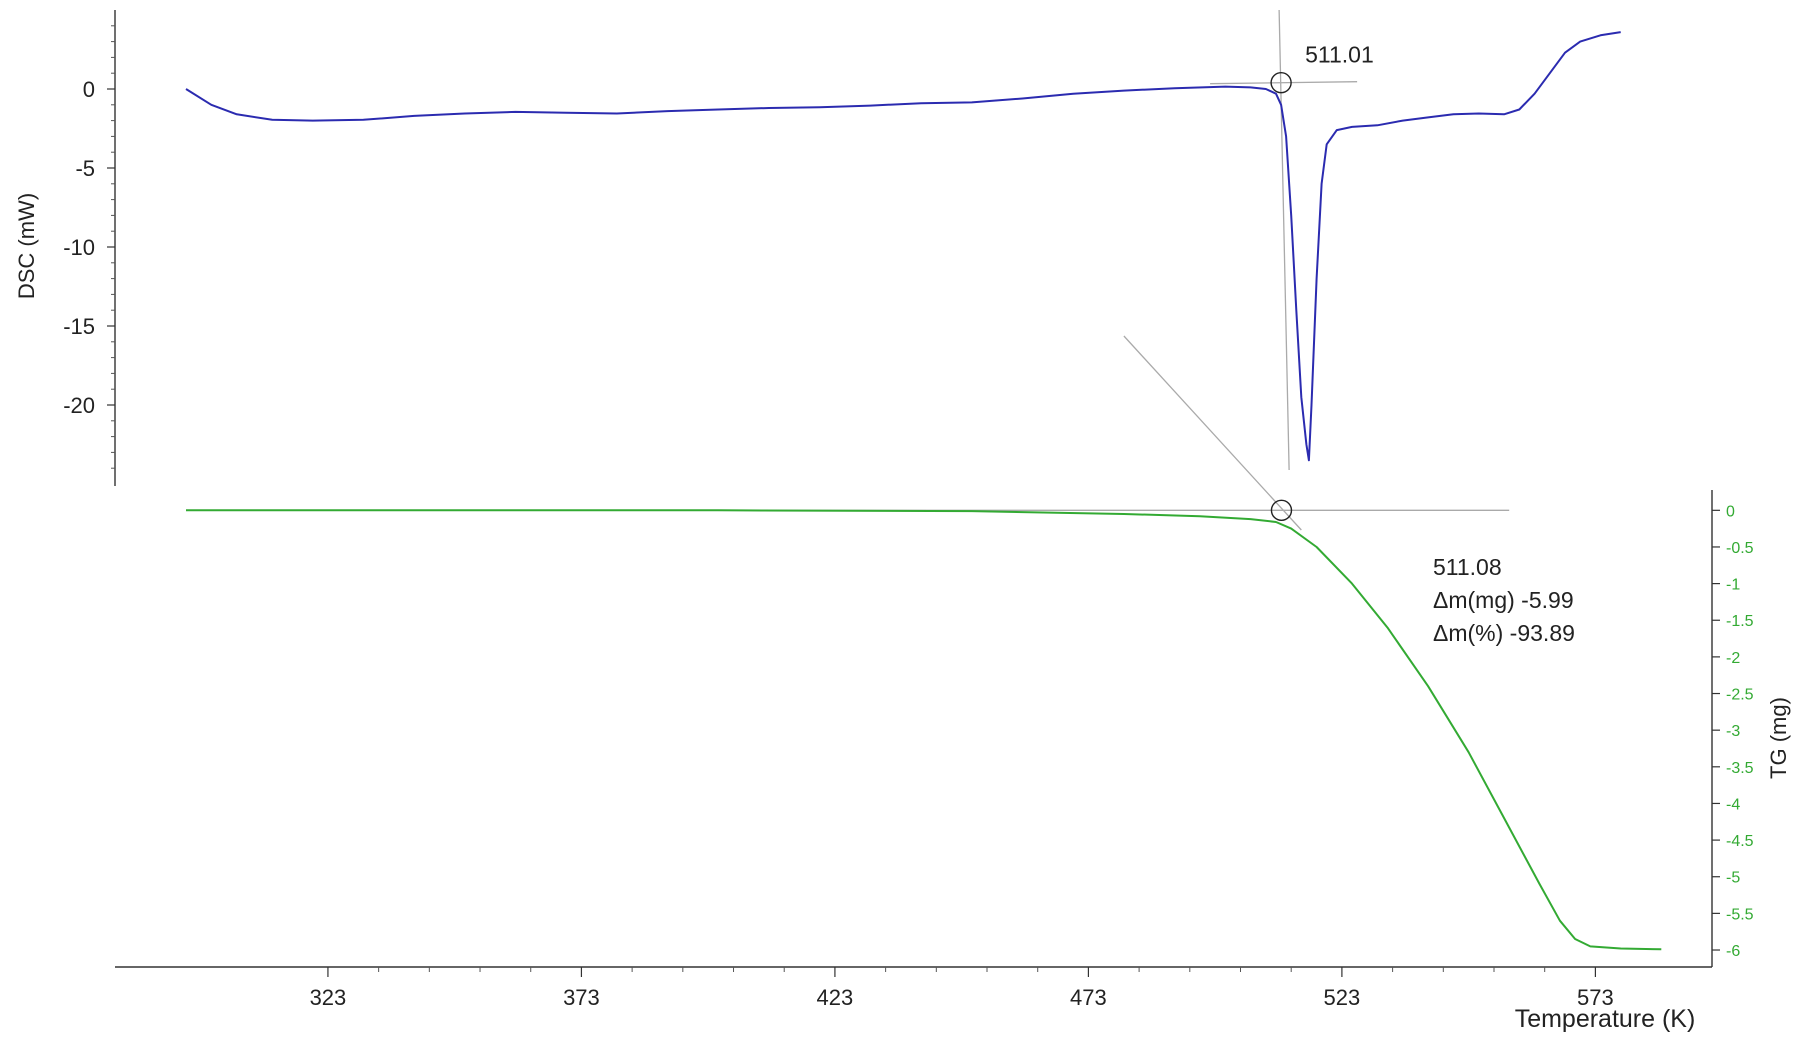 The height and width of the screenshot is (1038, 1798). Describe the element at coordinates (1595, 997) in the screenshot. I see `x-tick-label: 573` at that location.